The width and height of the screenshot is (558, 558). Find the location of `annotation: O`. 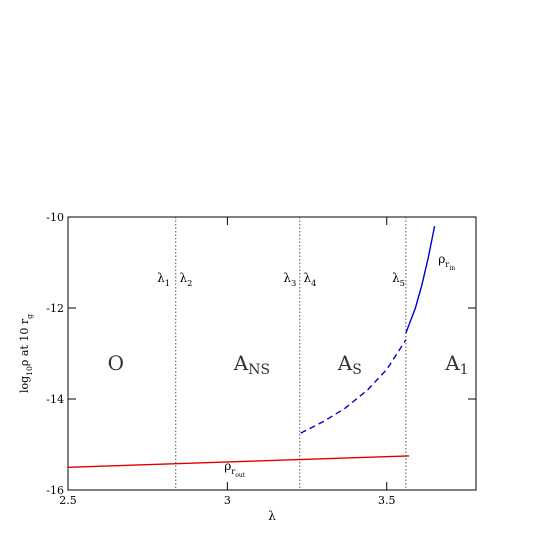

annotation: O is located at coordinates (116, 363).